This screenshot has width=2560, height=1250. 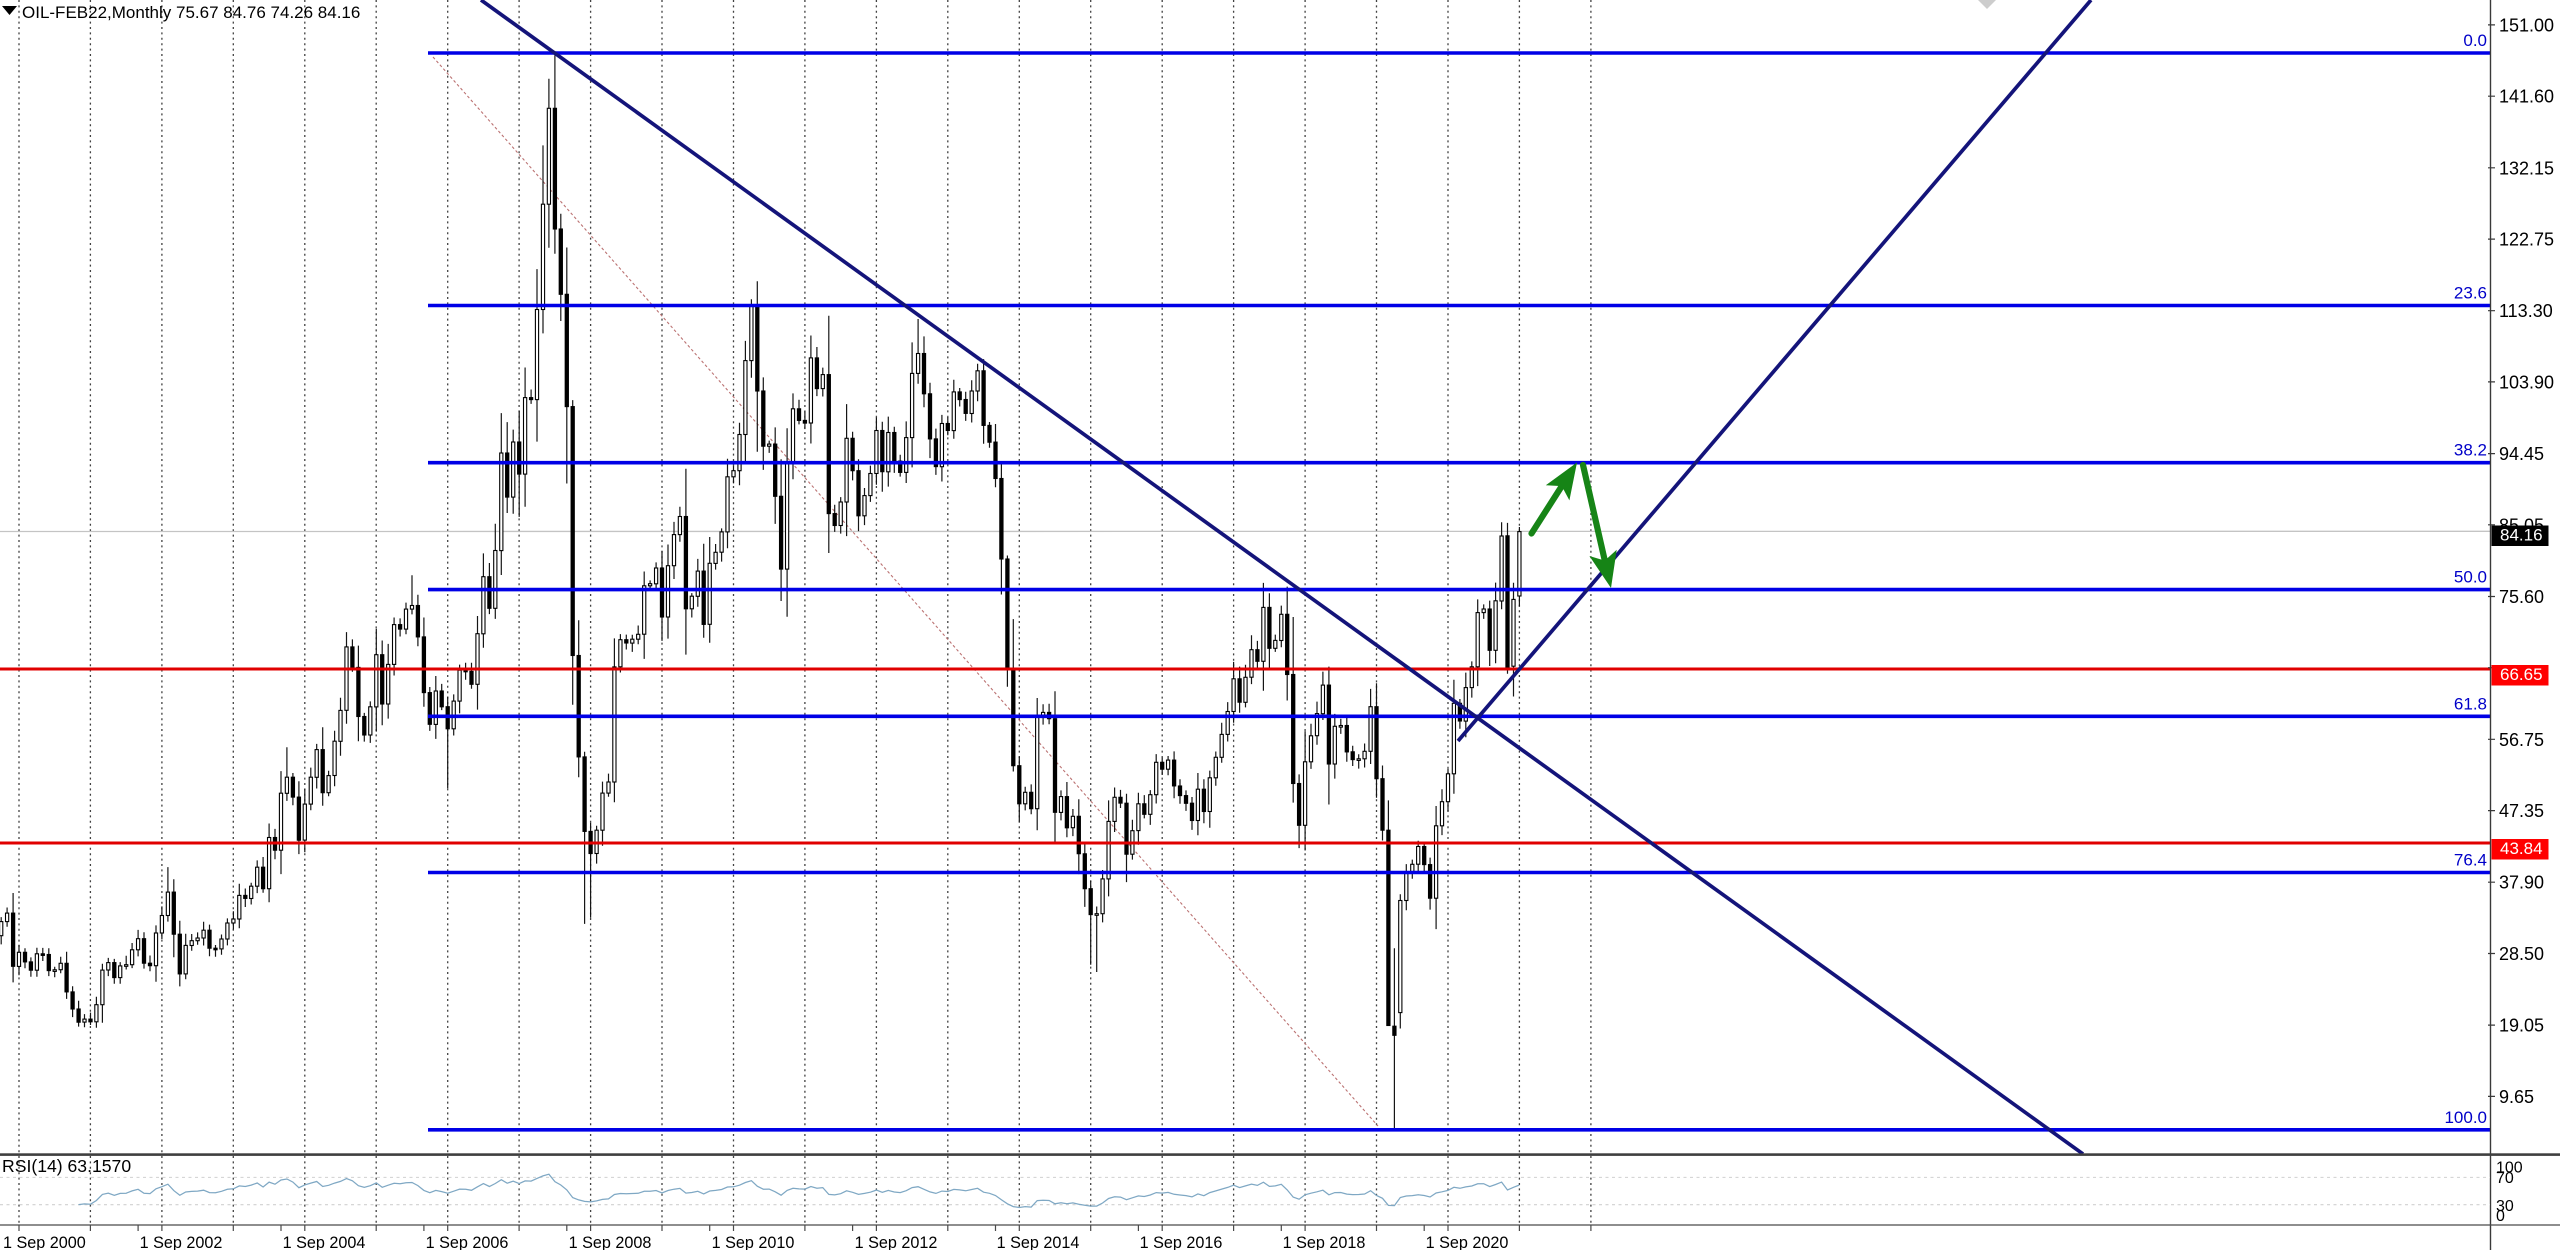 What do you see at coordinates (2521, 954) in the screenshot?
I see `svg-text: 28.50` at bounding box center [2521, 954].